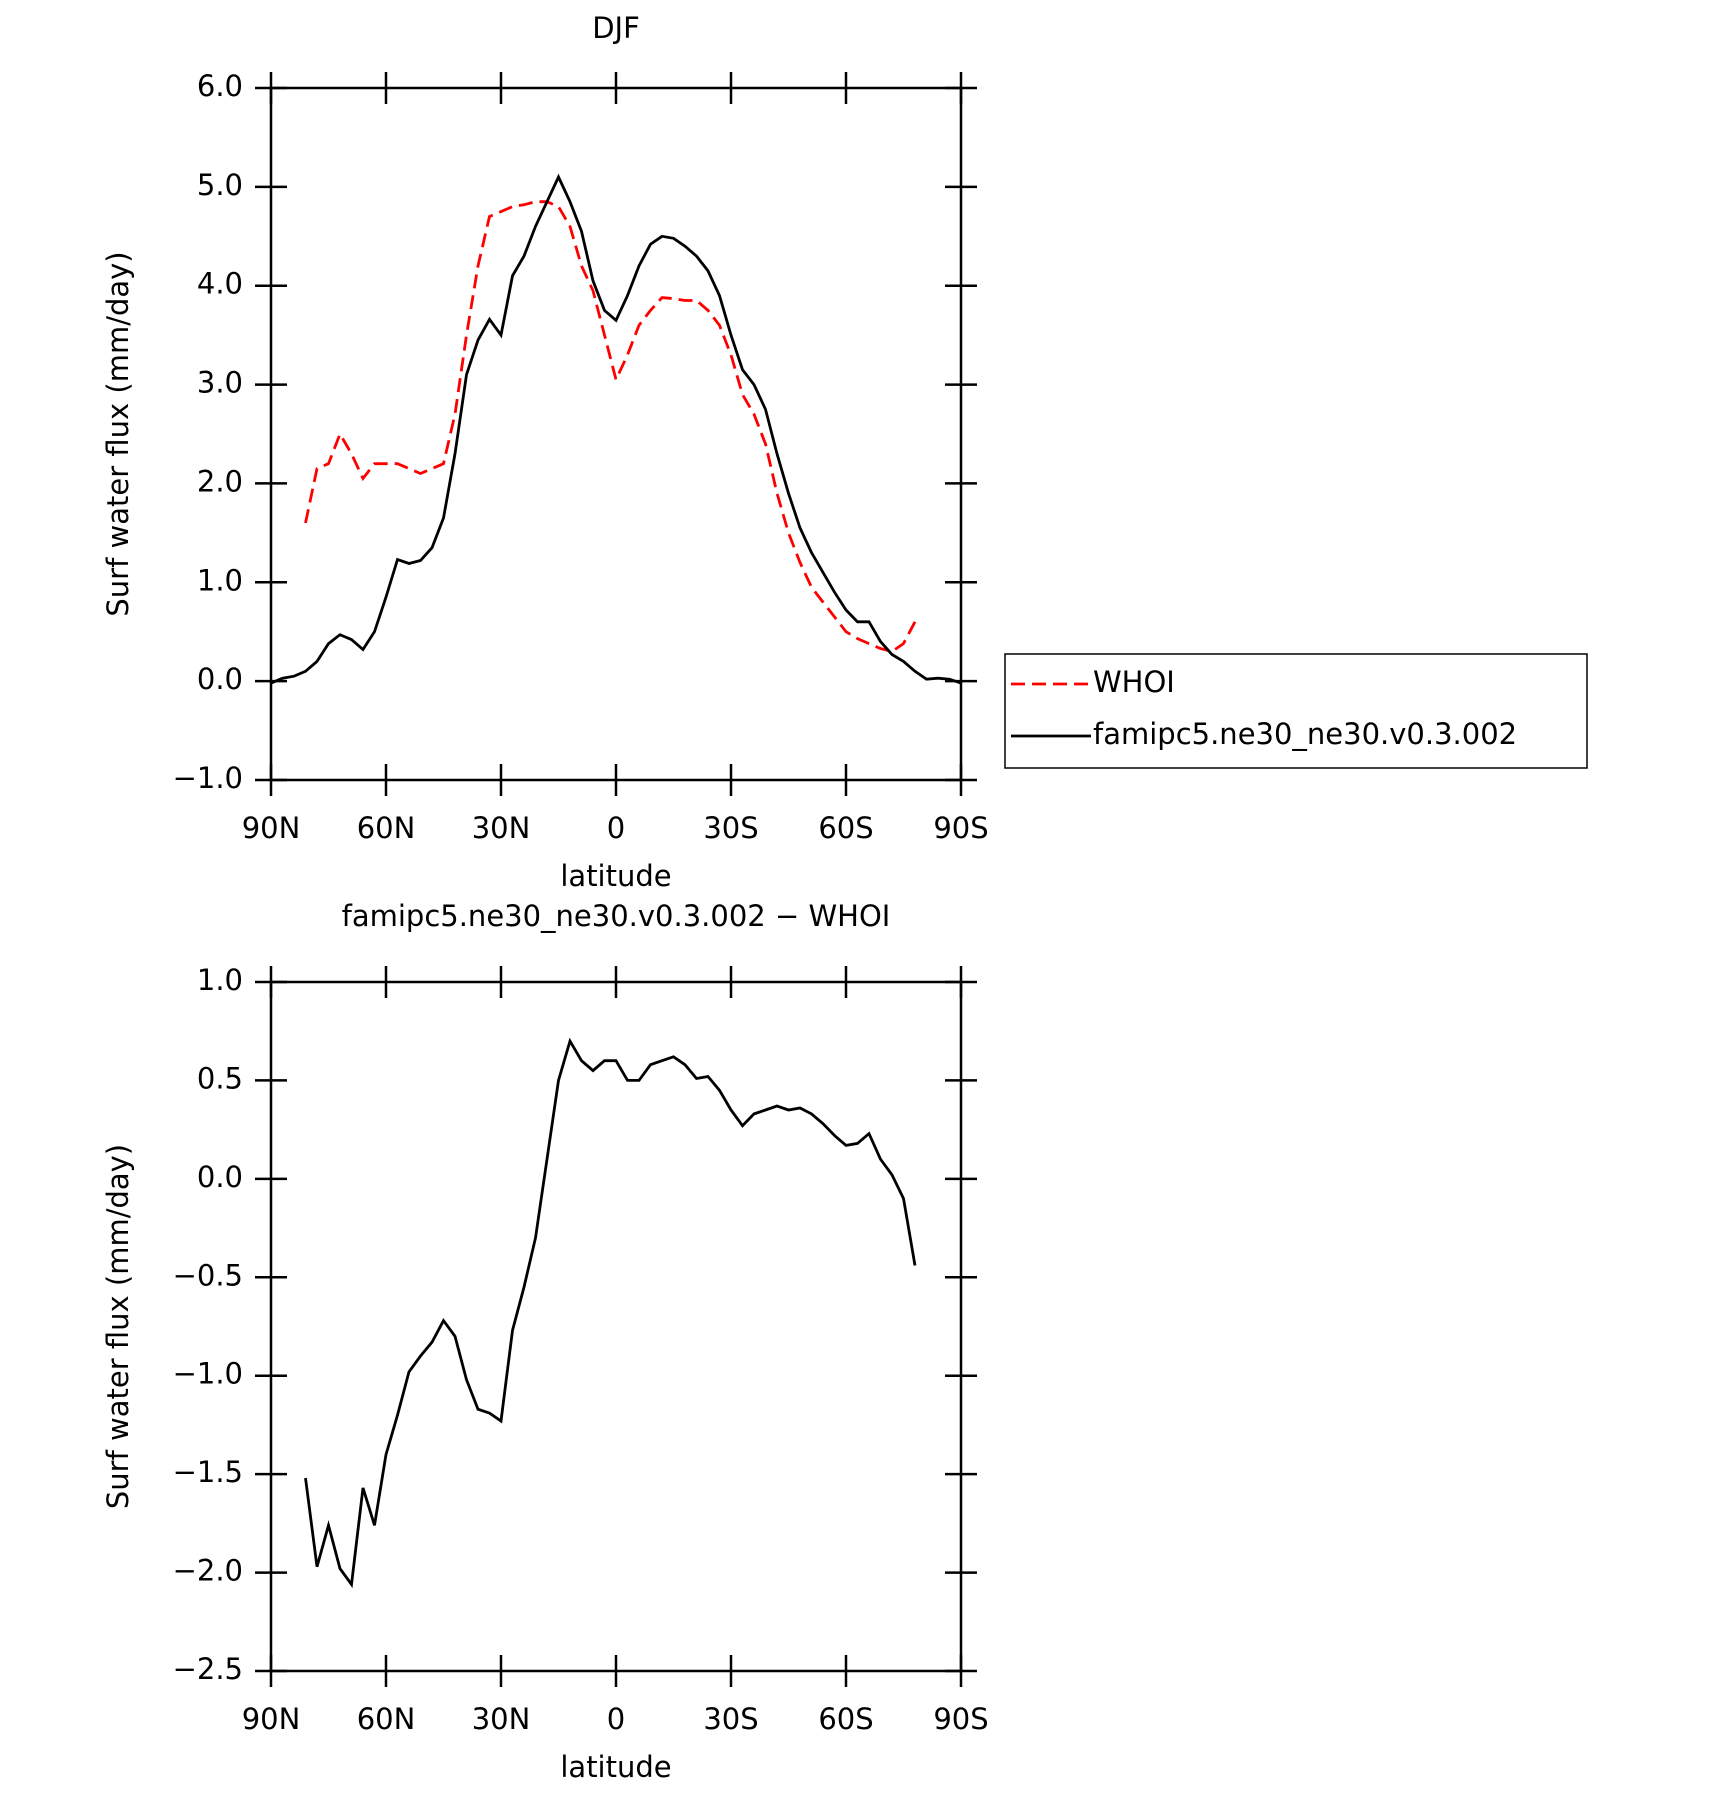 The height and width of the screenshot is (1805, 1710). What do you see at coordinates (1305, 734) in the screenshot?
I see `legend-label: famipc5.ne30_ne30.v0.3.002` at bounding box center [1305, 734].